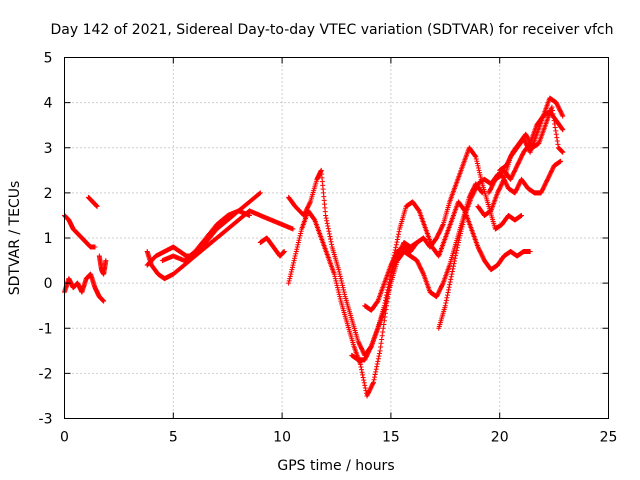 This screenshot has width=640, height=480. I want to click on y-tick-label: -2, so click(46, 374).